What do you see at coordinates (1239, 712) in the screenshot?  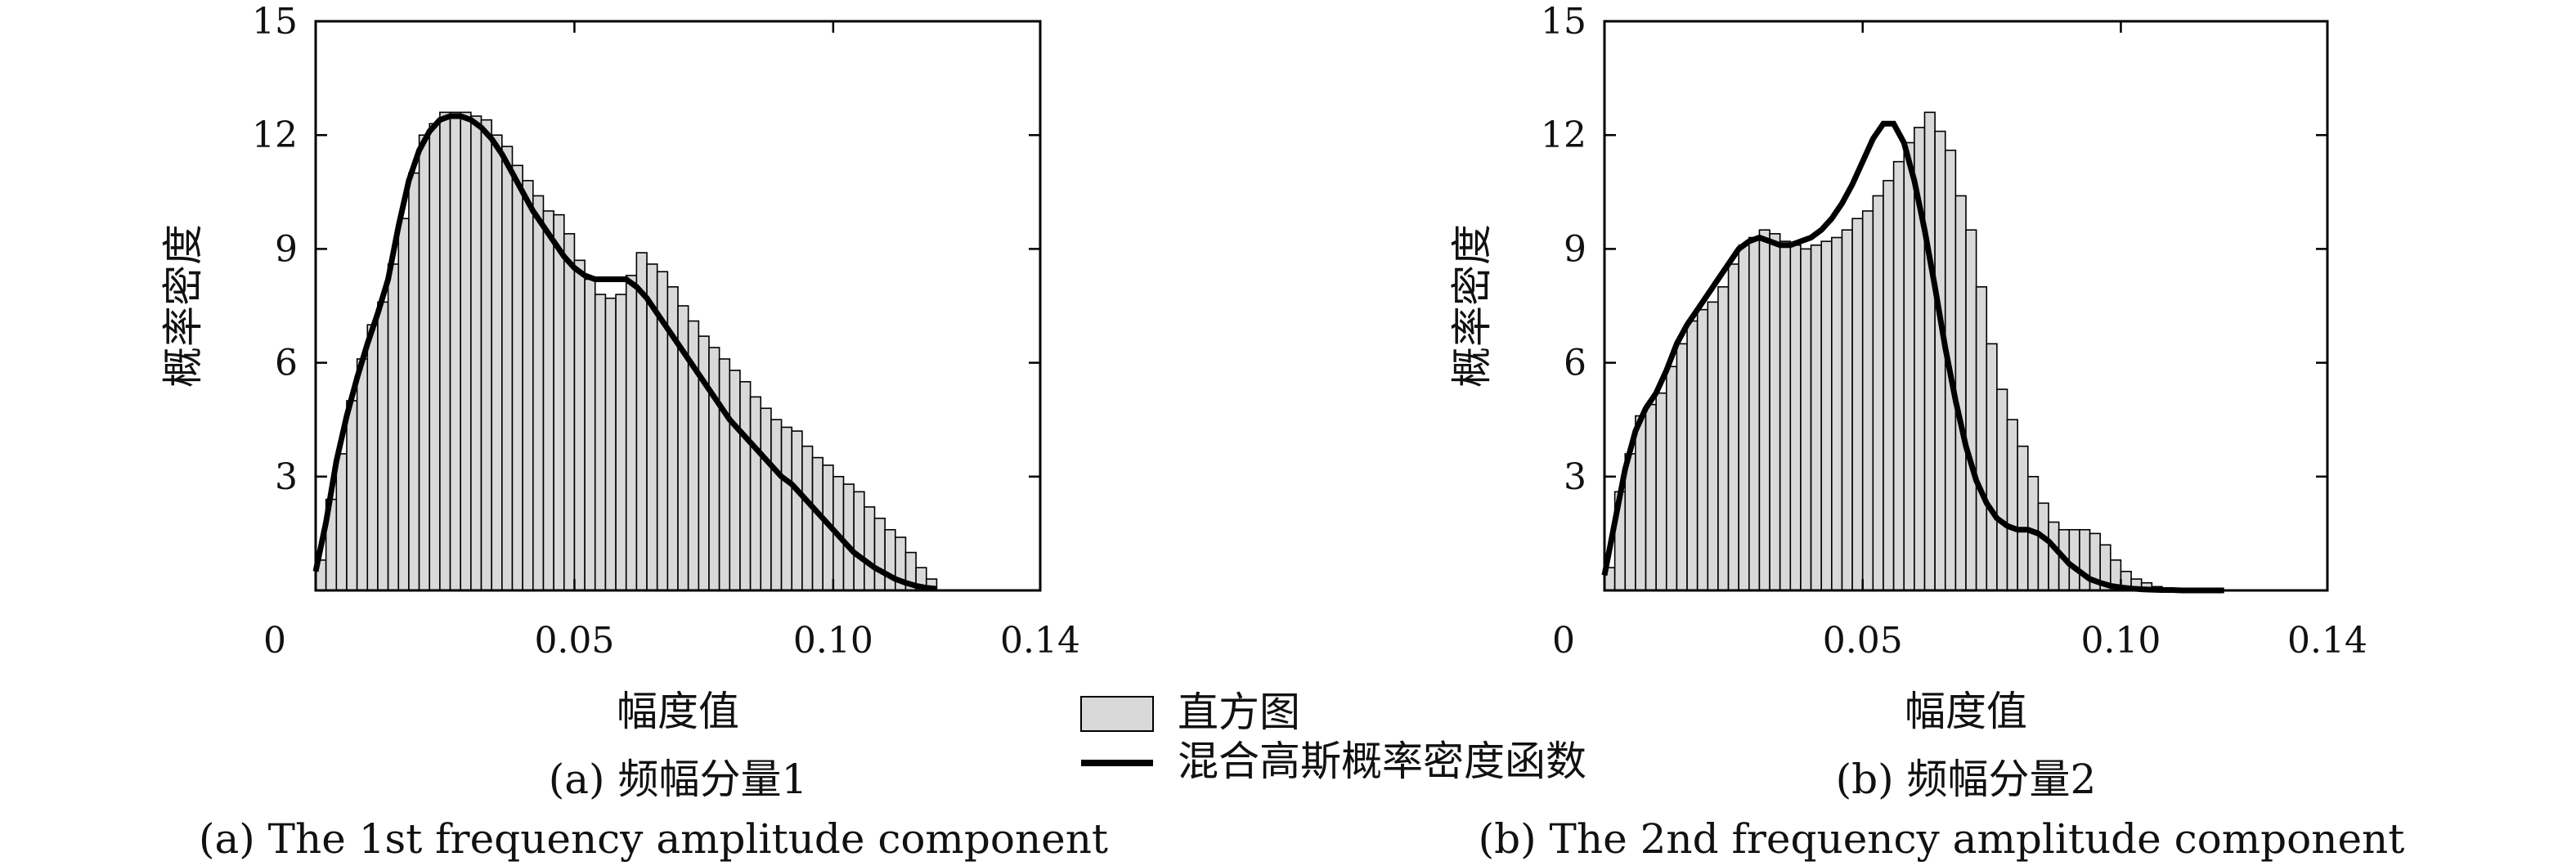 I see `legend-histogram-label: 直方图` at bounding box center [1239, 712].